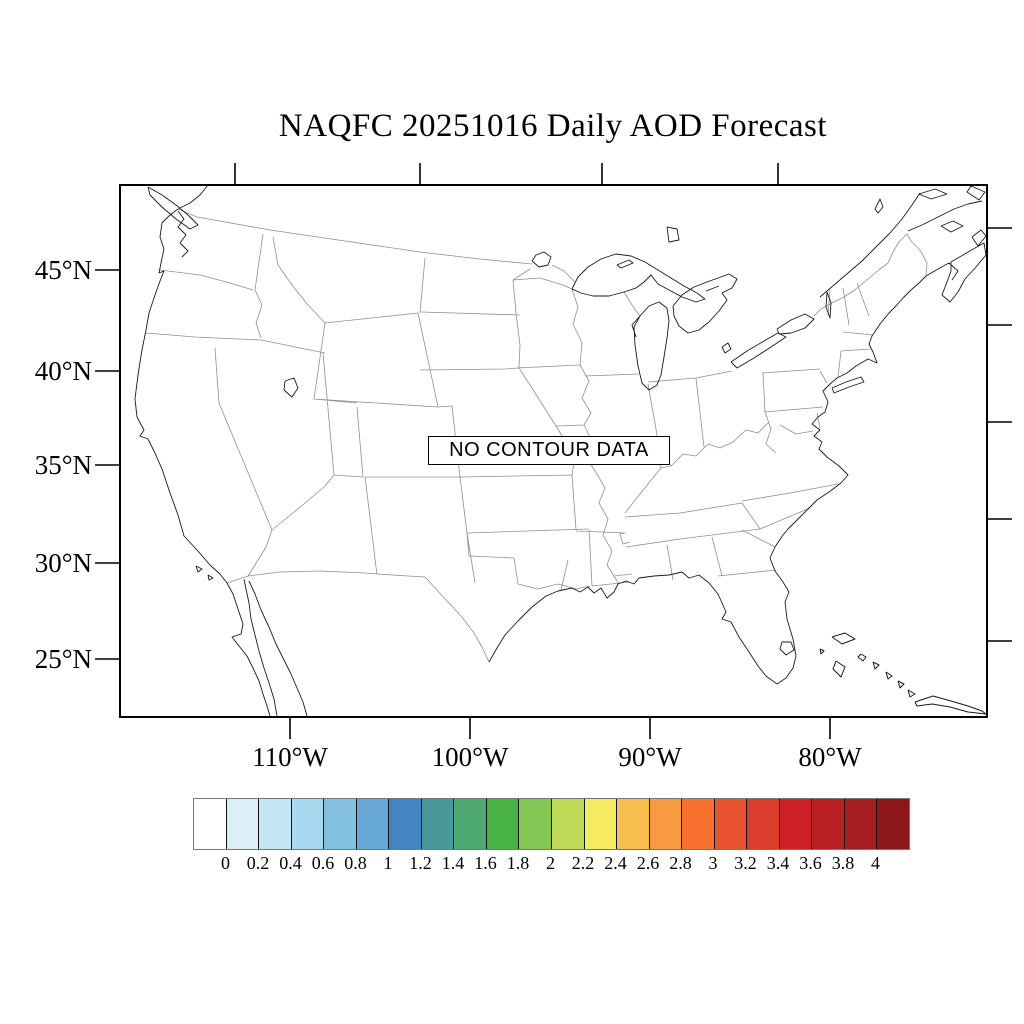 Image resolution: width=1024 pixels, height=1024 pixels. What do you see at coordinates (485, 863) in the screenshot?
I see `colorbar-tick-label: 1.6` at bounding box center [485, 863].